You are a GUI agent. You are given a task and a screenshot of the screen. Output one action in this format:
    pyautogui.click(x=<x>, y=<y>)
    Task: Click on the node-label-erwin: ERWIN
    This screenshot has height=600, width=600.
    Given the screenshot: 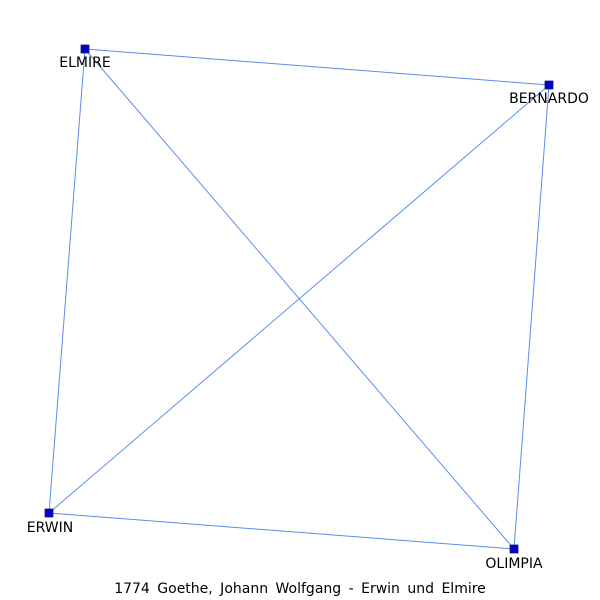 What is the action you would take?
    pyautogui.click(x=50, y=528)
    